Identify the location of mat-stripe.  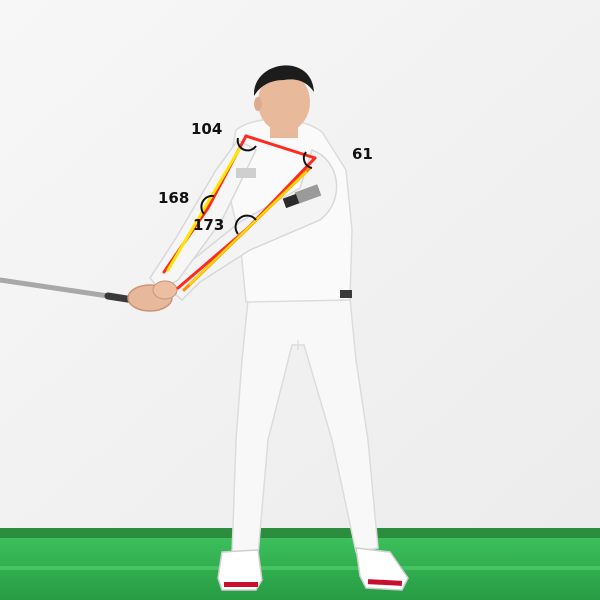
(300, 568).